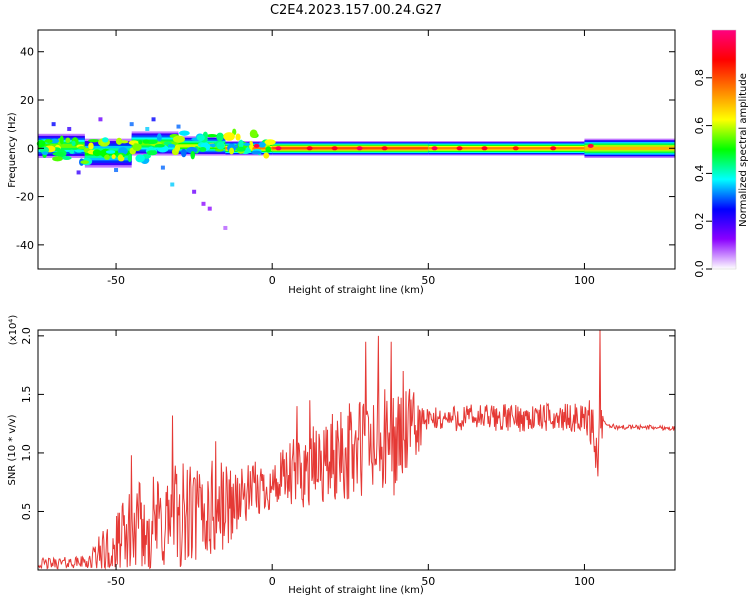 This screenshot has height=600, width=750. Describe the element at coordinates (356, 290) in the screenshot. I see `spectrogram-xlabel: Height of straight line (km)` at that location.